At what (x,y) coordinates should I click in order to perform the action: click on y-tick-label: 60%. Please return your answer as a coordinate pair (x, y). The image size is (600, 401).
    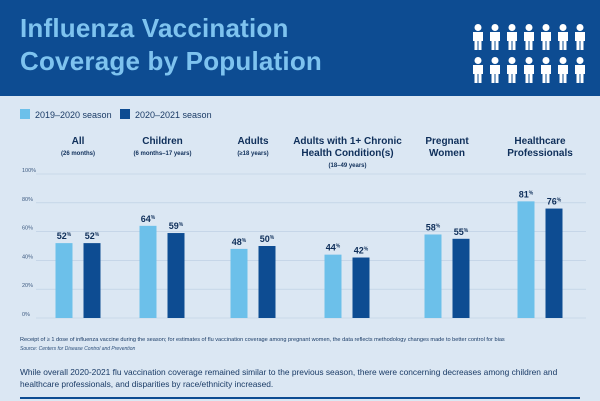
    Looking at the image, I should click on (27, 229).